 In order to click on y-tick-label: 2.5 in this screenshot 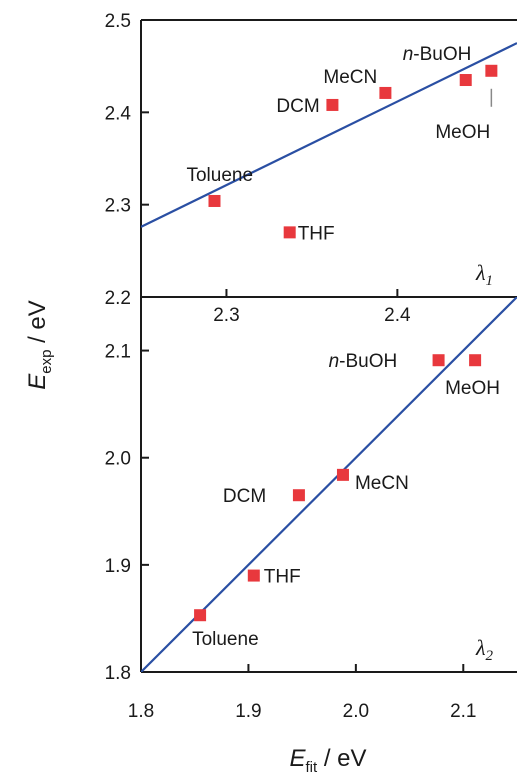, I will do `click(118, 21)`.